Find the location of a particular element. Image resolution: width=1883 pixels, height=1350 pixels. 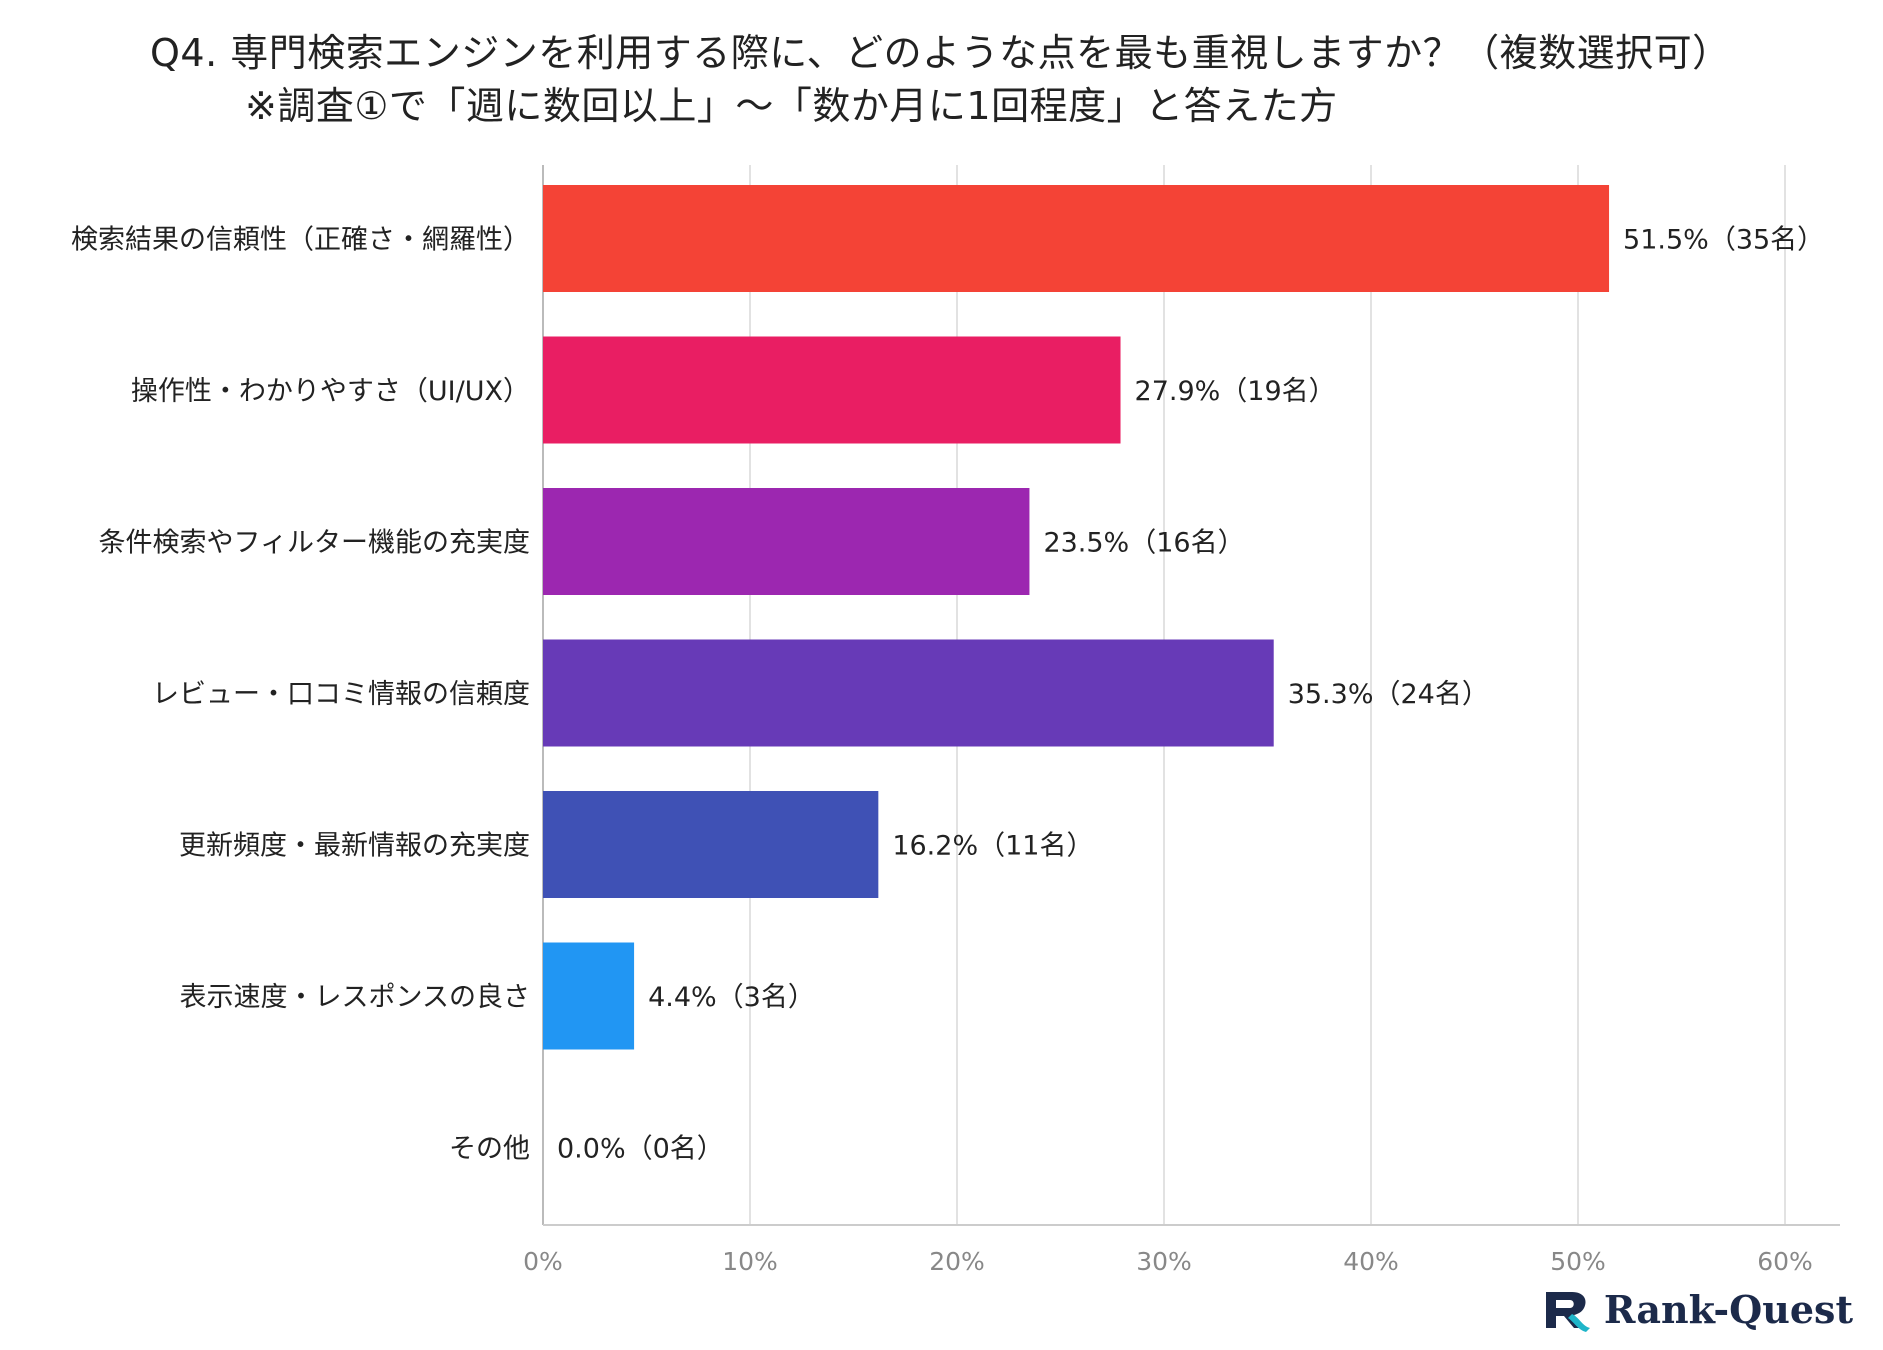

rank-quest-logo-text: Rank-Quest is located at coordinates (1728, 1309).